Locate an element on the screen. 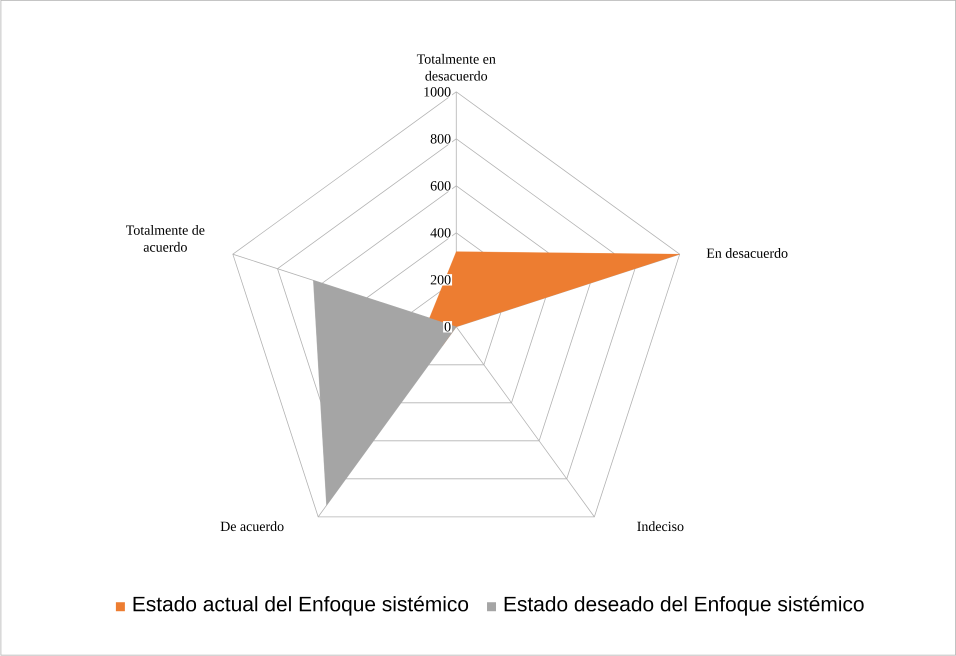  spoke-label: De acuerdo is located at coordinates (252, 526).